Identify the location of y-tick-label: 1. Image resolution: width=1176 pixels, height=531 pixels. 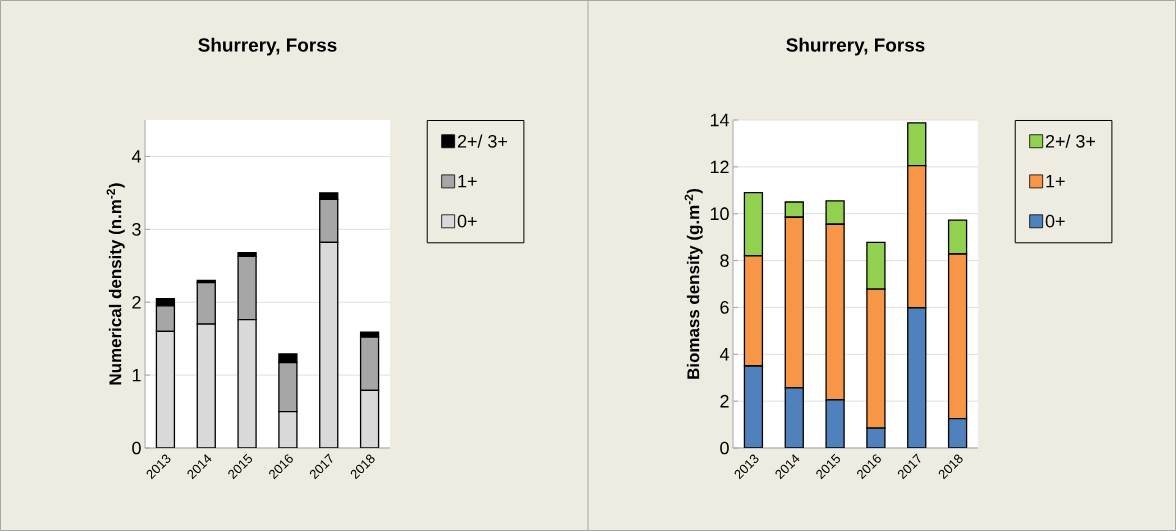
(136, 375).